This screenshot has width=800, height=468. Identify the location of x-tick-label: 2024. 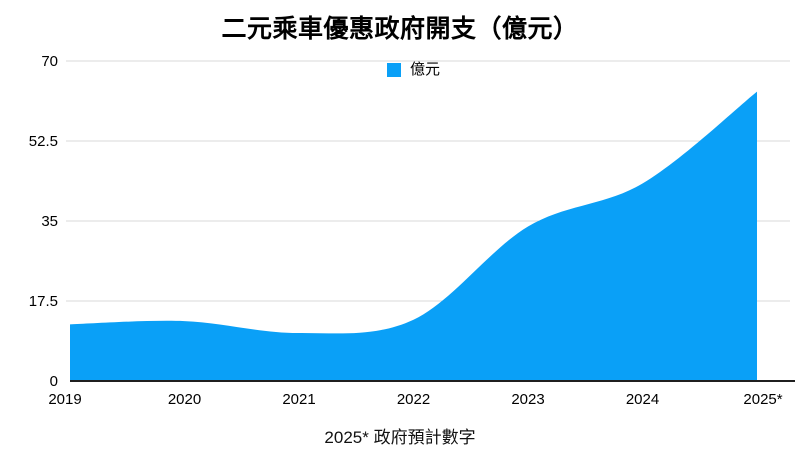
(642, 399).